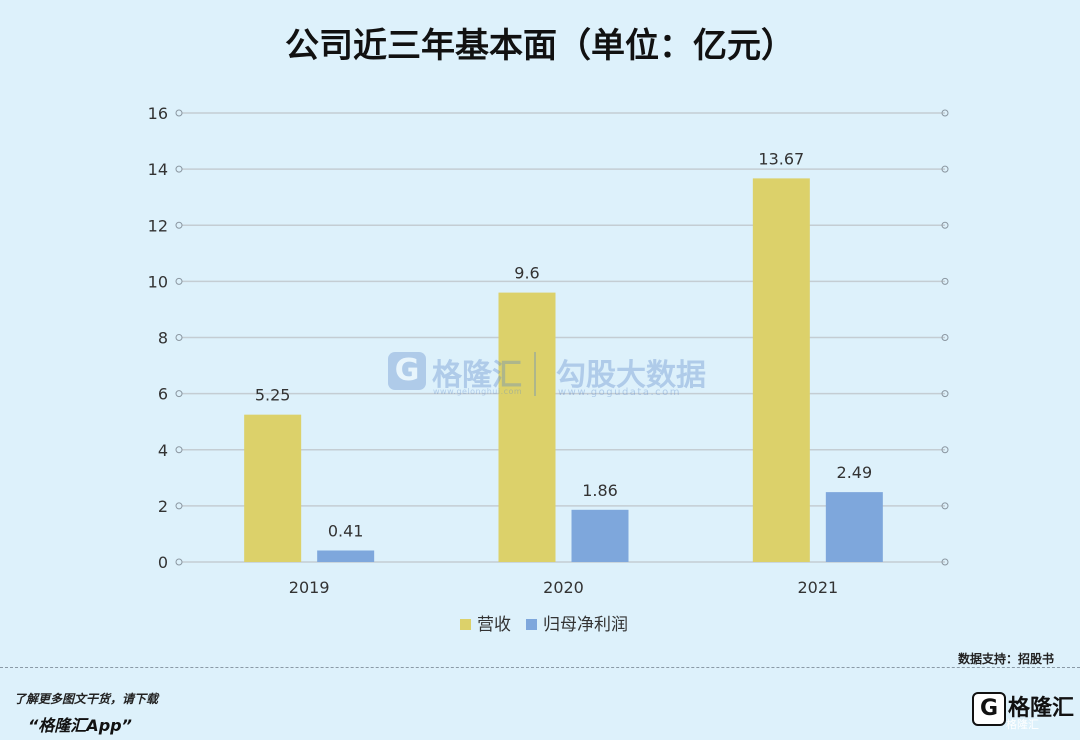 The image size is (1080, 740). What do you see at coordinates (163, 394) in the screenshot?
I see `y-tick-label: 6` at bounding box center [163, 394].